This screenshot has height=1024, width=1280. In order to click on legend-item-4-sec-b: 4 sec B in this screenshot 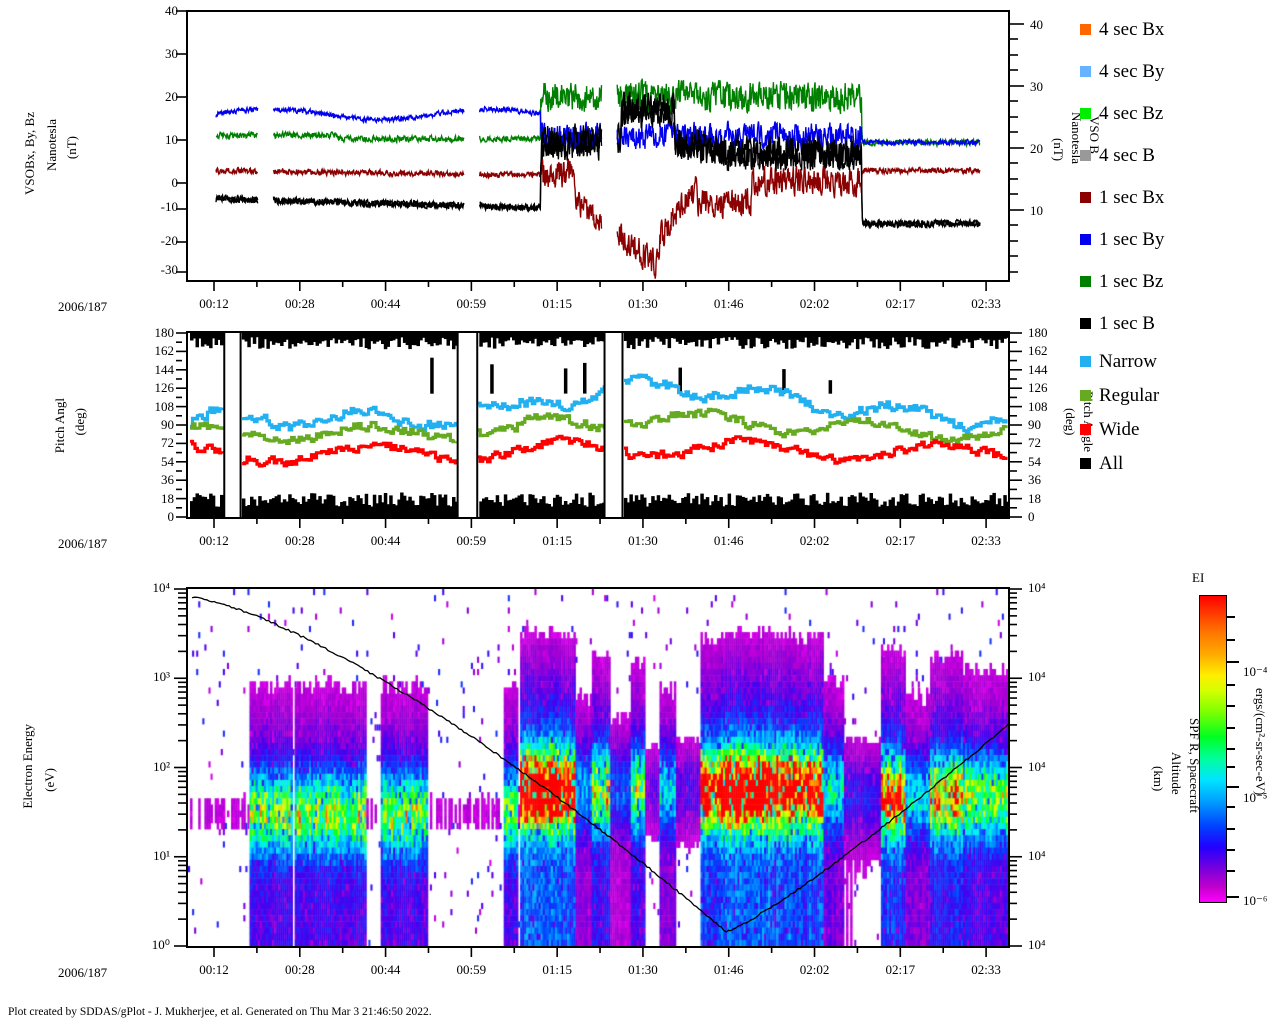, I will do `click(1180, 155)`.